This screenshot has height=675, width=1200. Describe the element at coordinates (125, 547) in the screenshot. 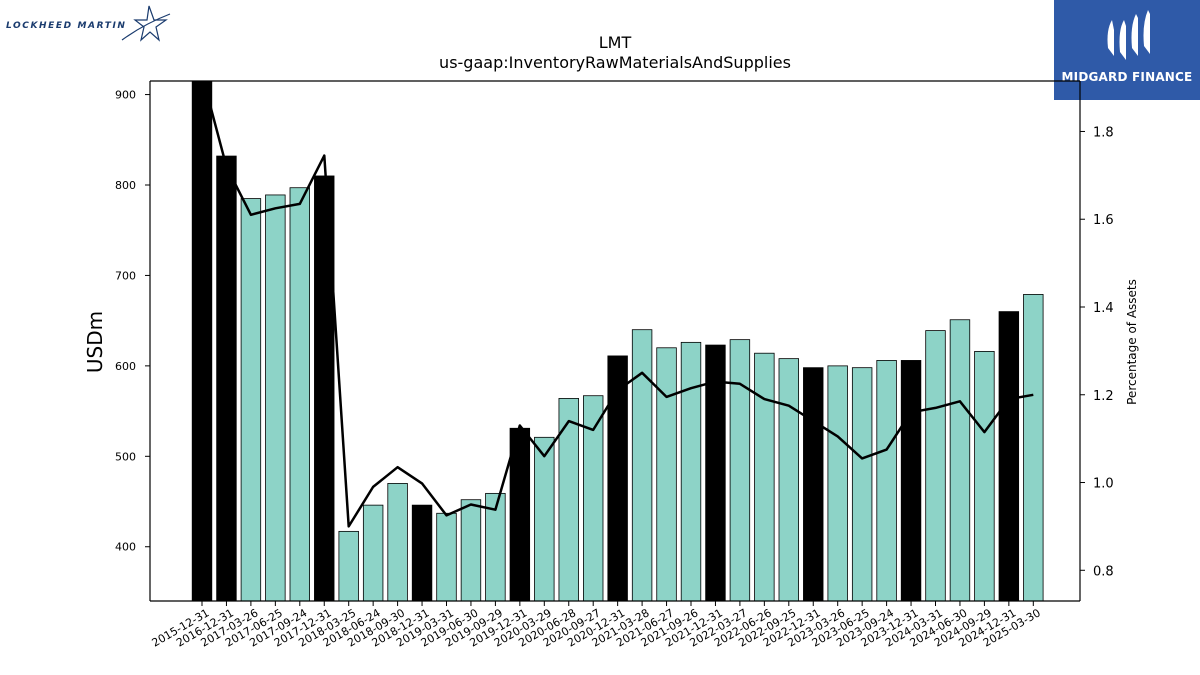

I see `y-left-tick-label-400: 400` at that location.